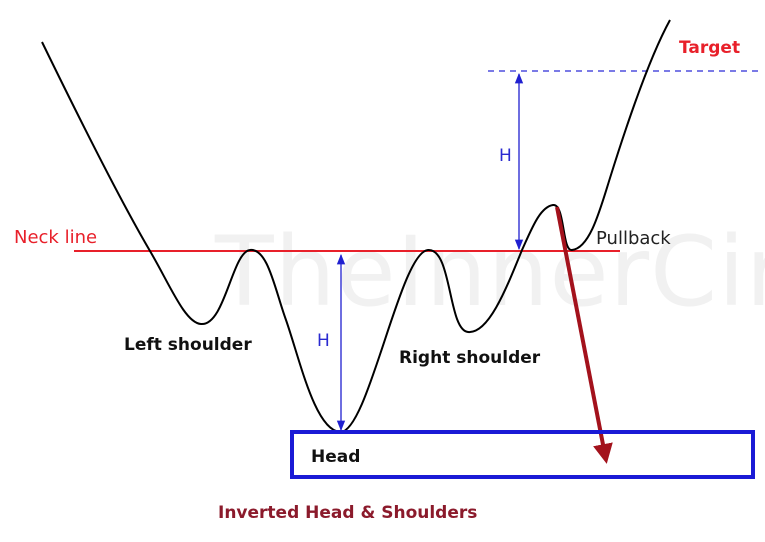 This screenshot has width=765, height=542. I want to click on target-height-label: H, so click(505, 156).